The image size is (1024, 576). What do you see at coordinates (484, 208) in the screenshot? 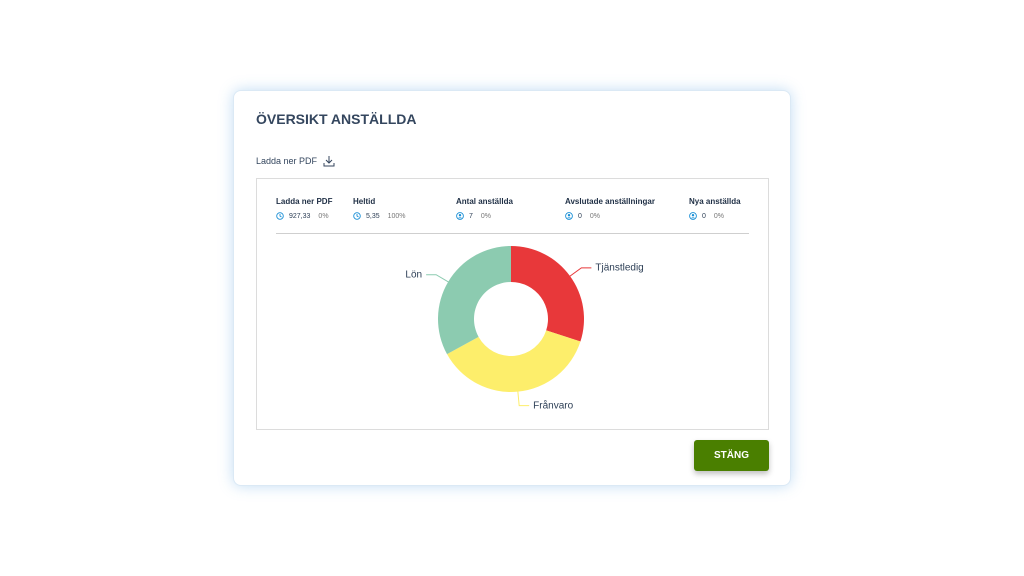
I see `stat: Antal anställda 7 0%` at bounding box center [484, 208].